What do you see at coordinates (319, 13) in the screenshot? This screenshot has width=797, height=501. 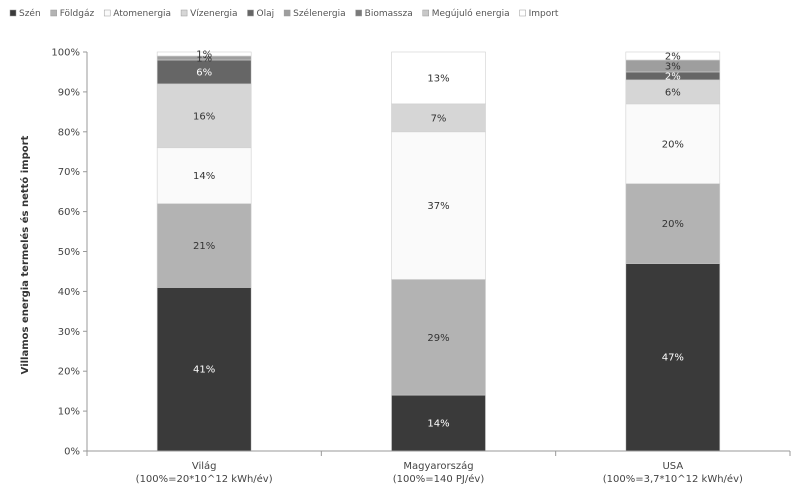 I see `legend-label-szelenergia: Szélenergia` at bounding box center [319, 13].